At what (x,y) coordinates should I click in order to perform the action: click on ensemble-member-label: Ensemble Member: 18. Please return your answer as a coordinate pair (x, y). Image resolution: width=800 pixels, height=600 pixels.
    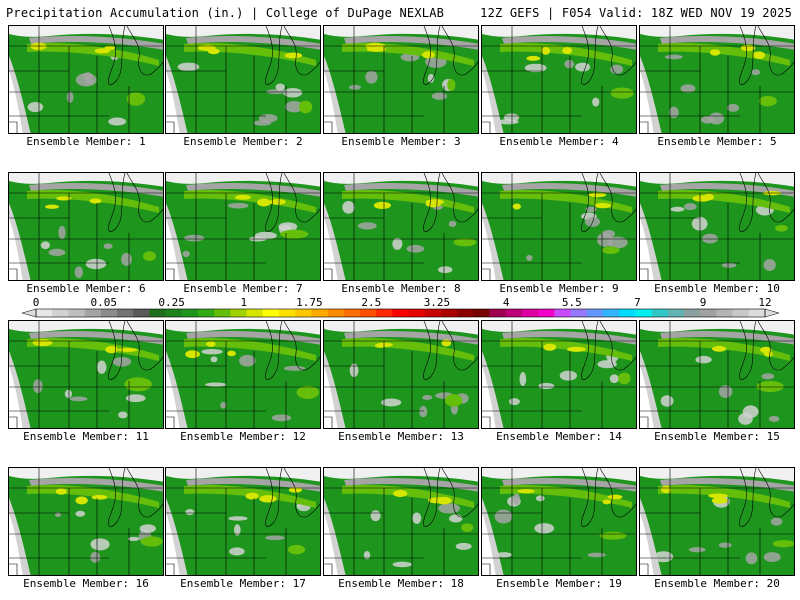
    Looking at the image, I should click on (401, 583).